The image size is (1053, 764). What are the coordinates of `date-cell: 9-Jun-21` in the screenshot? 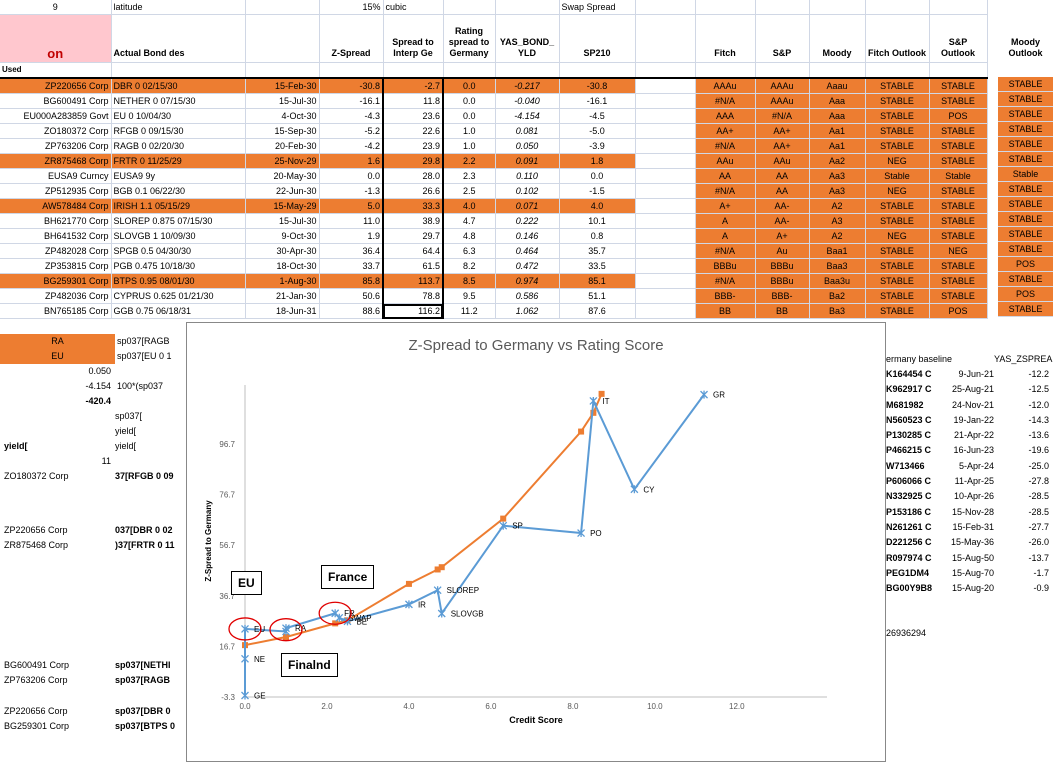 It's located at (976, 374).